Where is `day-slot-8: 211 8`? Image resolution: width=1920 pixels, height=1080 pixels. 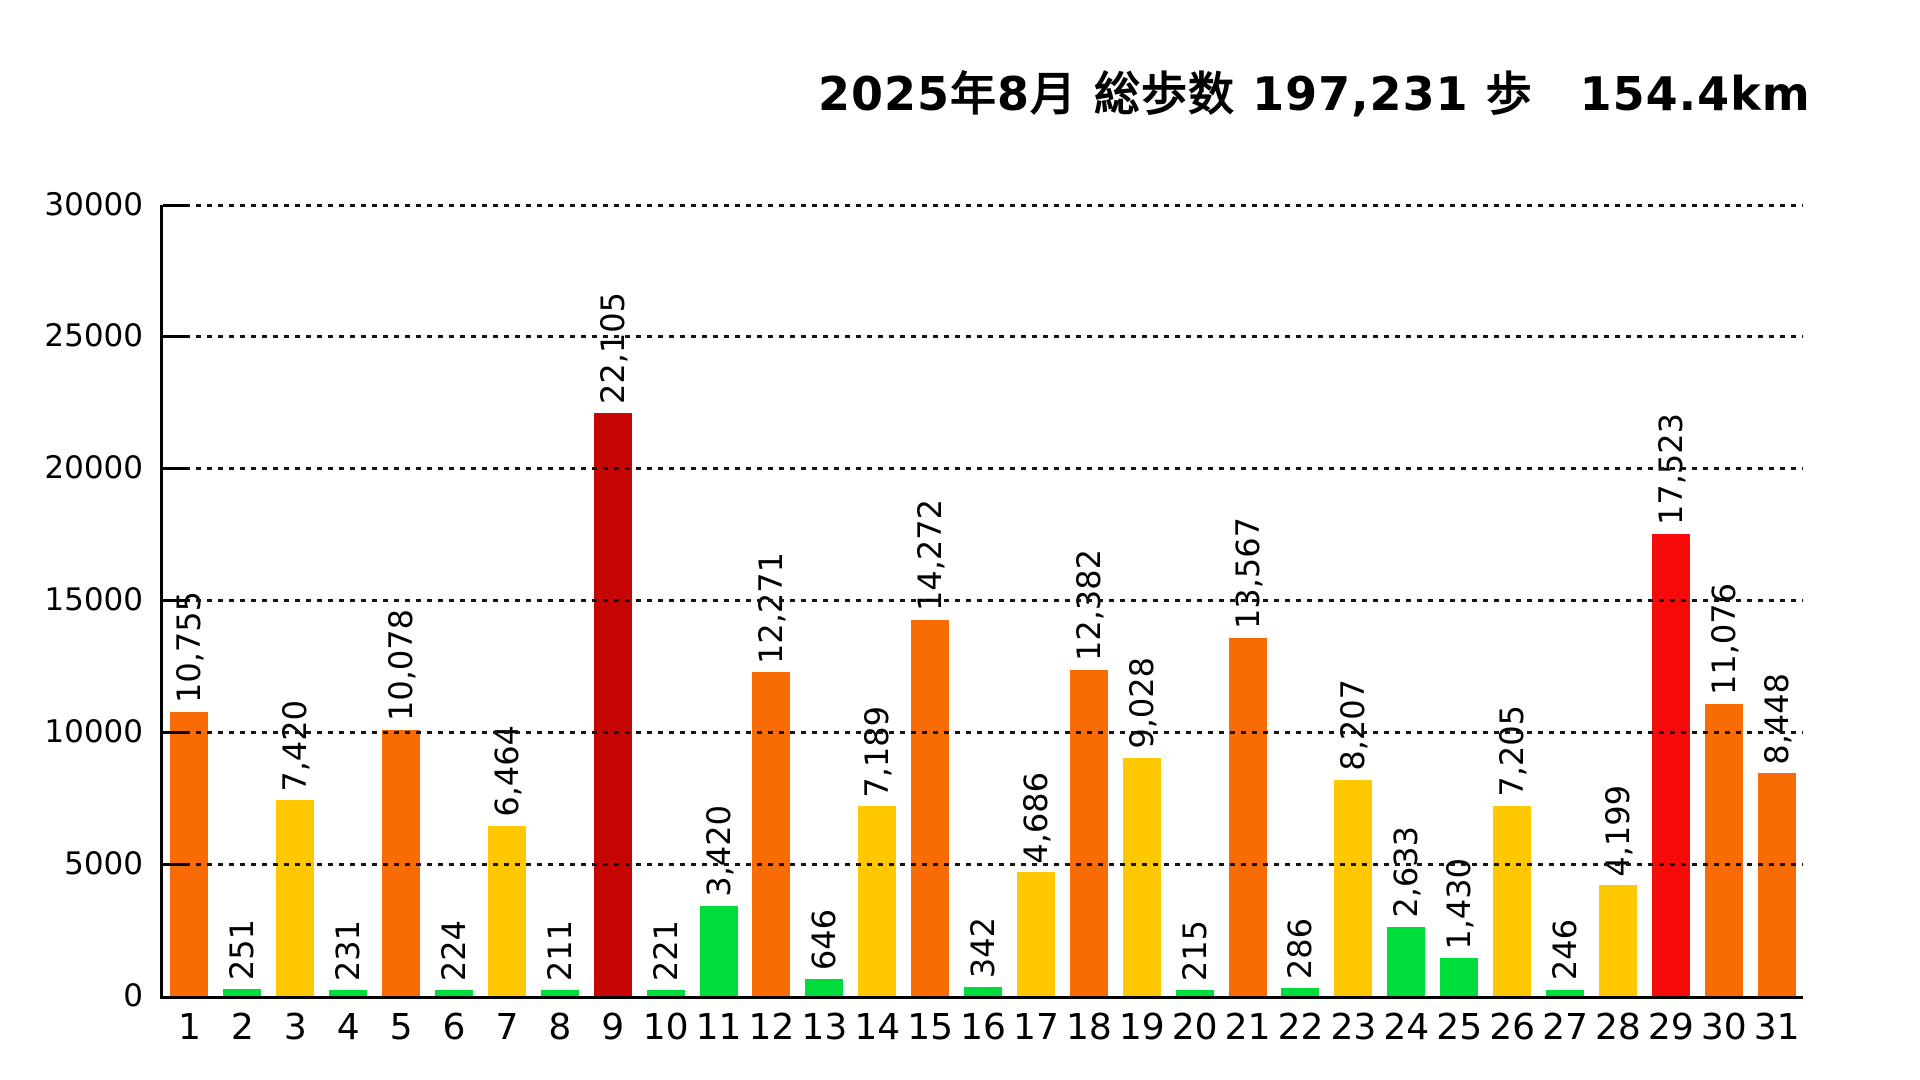 day-slot-8: 211 8 is located at coordinates (559, 625).